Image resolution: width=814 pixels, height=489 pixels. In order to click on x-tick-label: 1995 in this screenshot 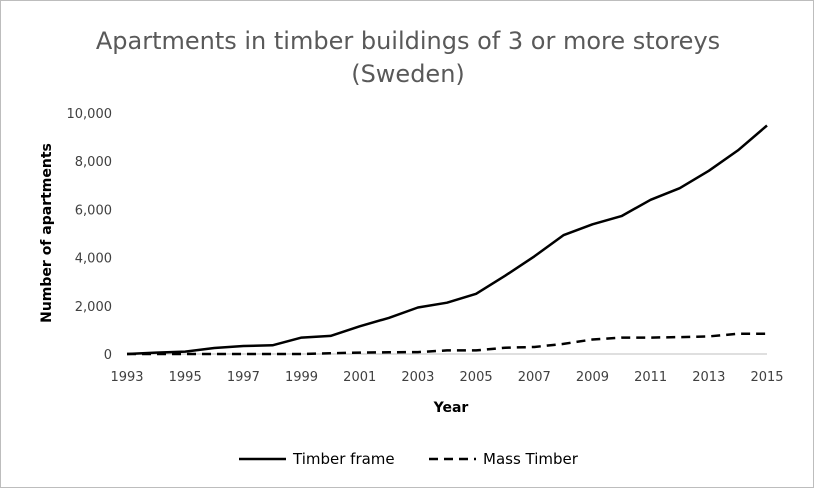, I will do `click(185, 377)`.